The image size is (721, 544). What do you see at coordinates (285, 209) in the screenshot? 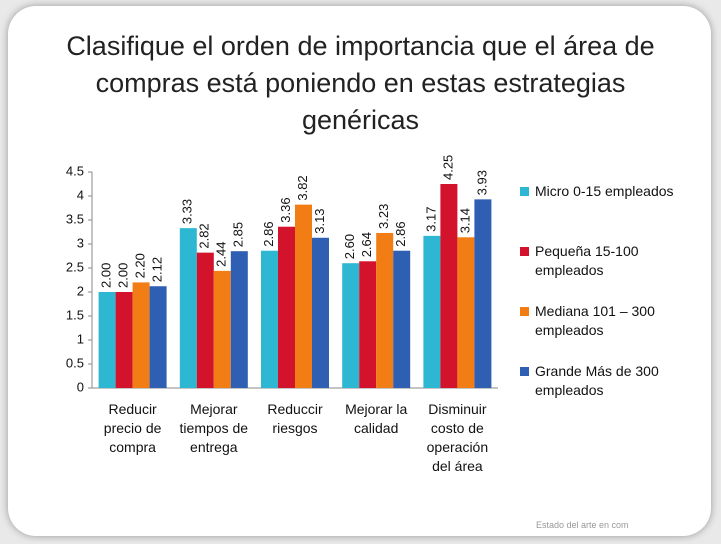
I see `data-label: 3.36` at bounding box center [285, 209].